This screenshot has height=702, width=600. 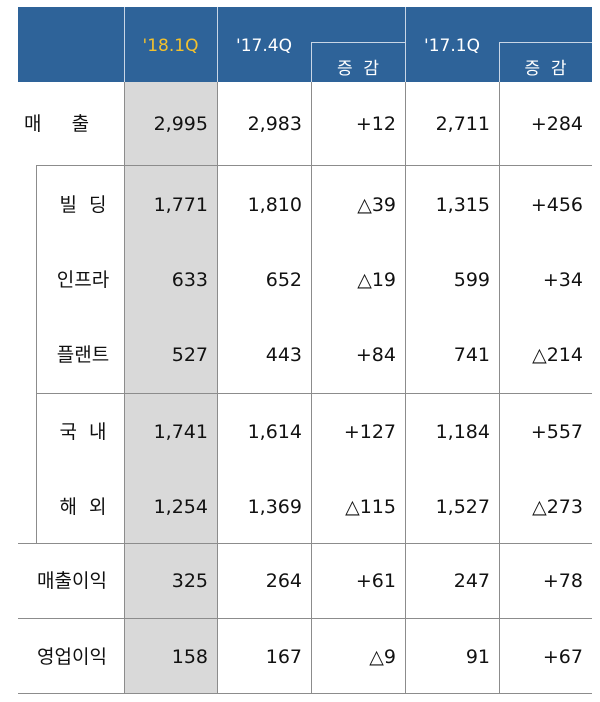 What do you see at coordinates (562, 581) in the screenshot?
I see `table-cell: +78` at bounding box center [562, 581].